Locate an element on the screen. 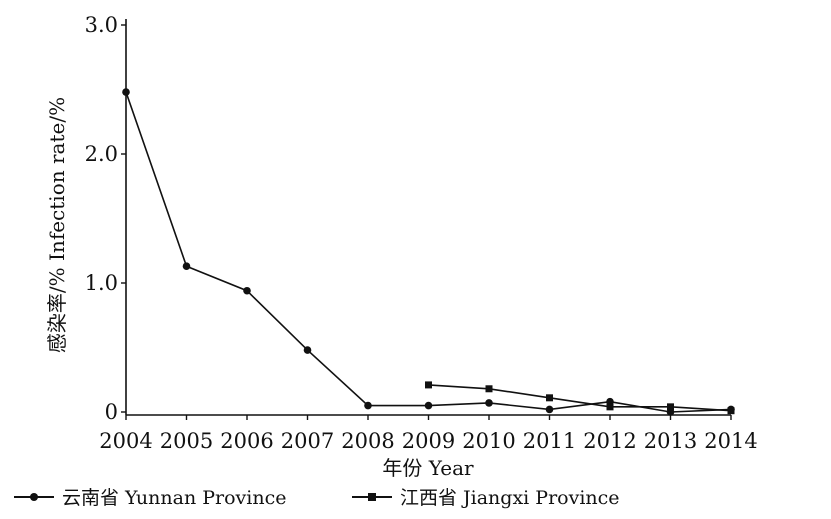  x-tick-label: 2012 is located at coordinates (609, 441).